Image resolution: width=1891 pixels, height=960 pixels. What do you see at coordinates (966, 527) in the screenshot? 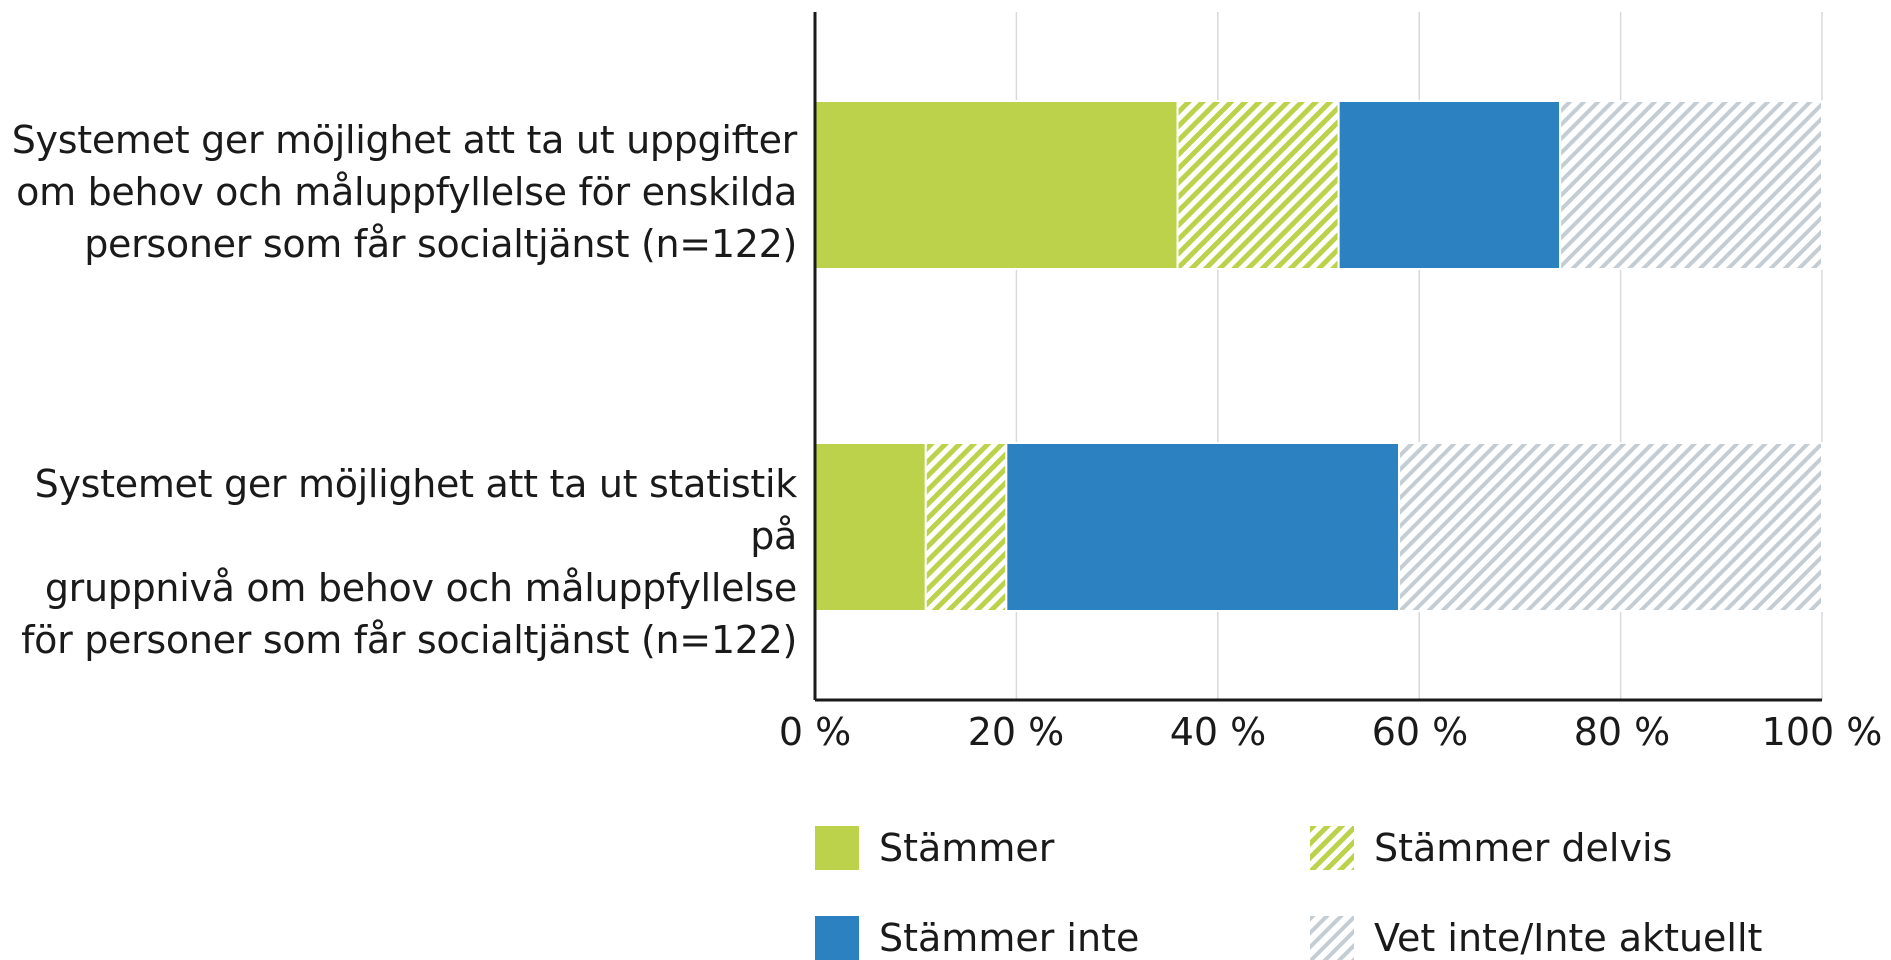
I see `bar-segment-cat2-series2` at bounding box center [966, 527].